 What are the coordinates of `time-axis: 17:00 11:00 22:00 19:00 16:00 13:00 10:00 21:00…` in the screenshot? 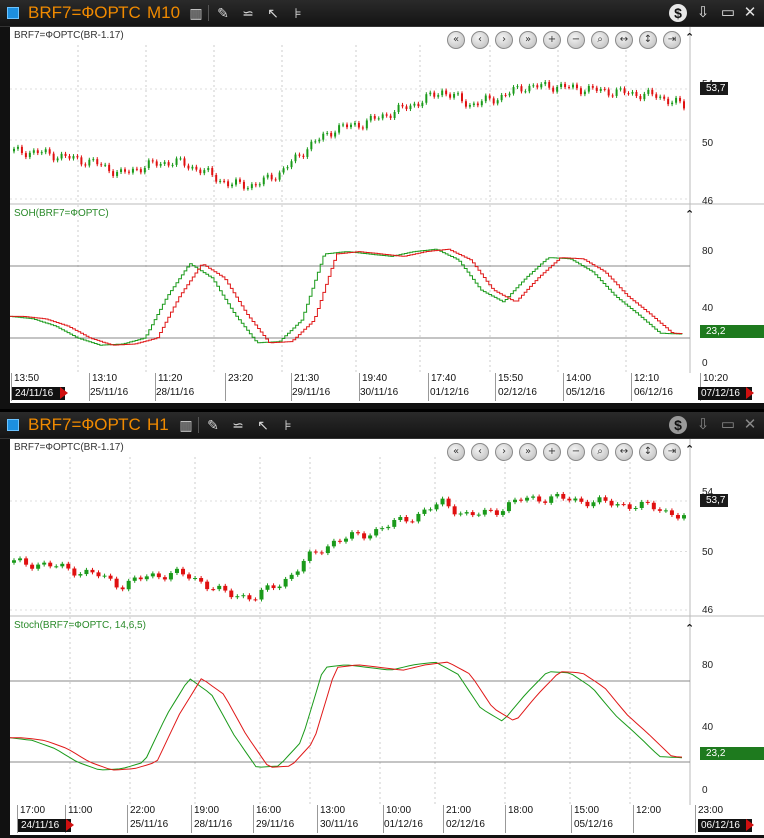 It's located at (387, 820).